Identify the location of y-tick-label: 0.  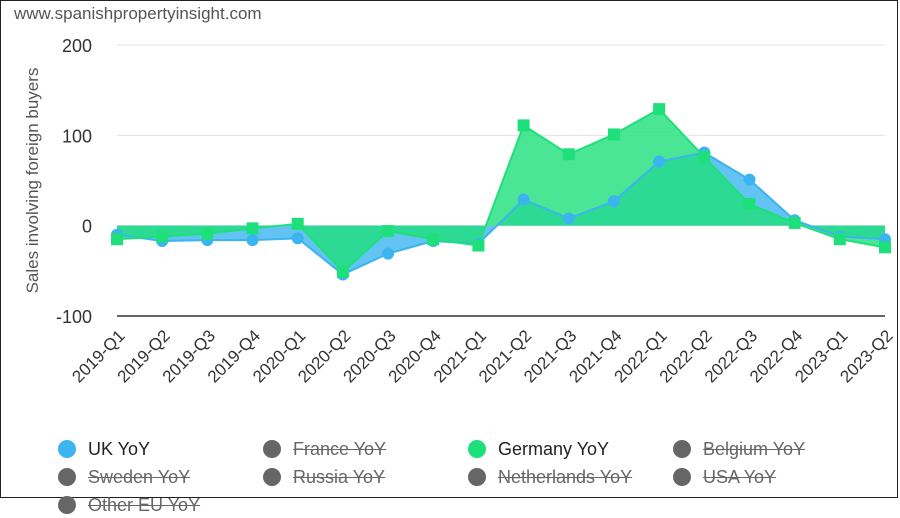
(87, 227).